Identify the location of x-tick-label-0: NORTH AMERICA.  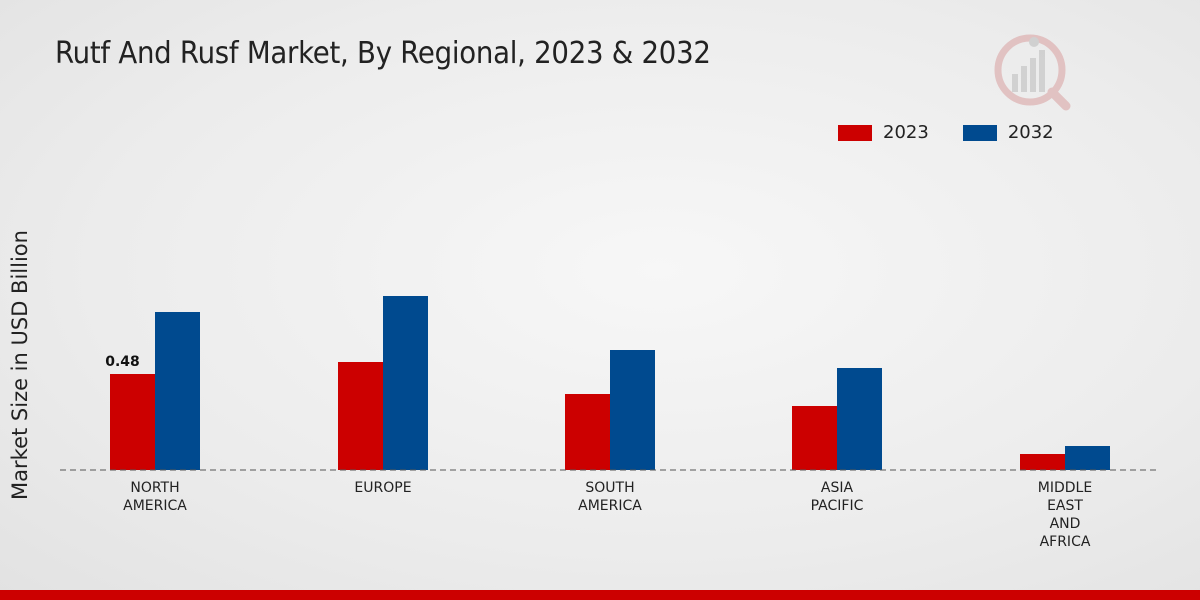
(155, 497).